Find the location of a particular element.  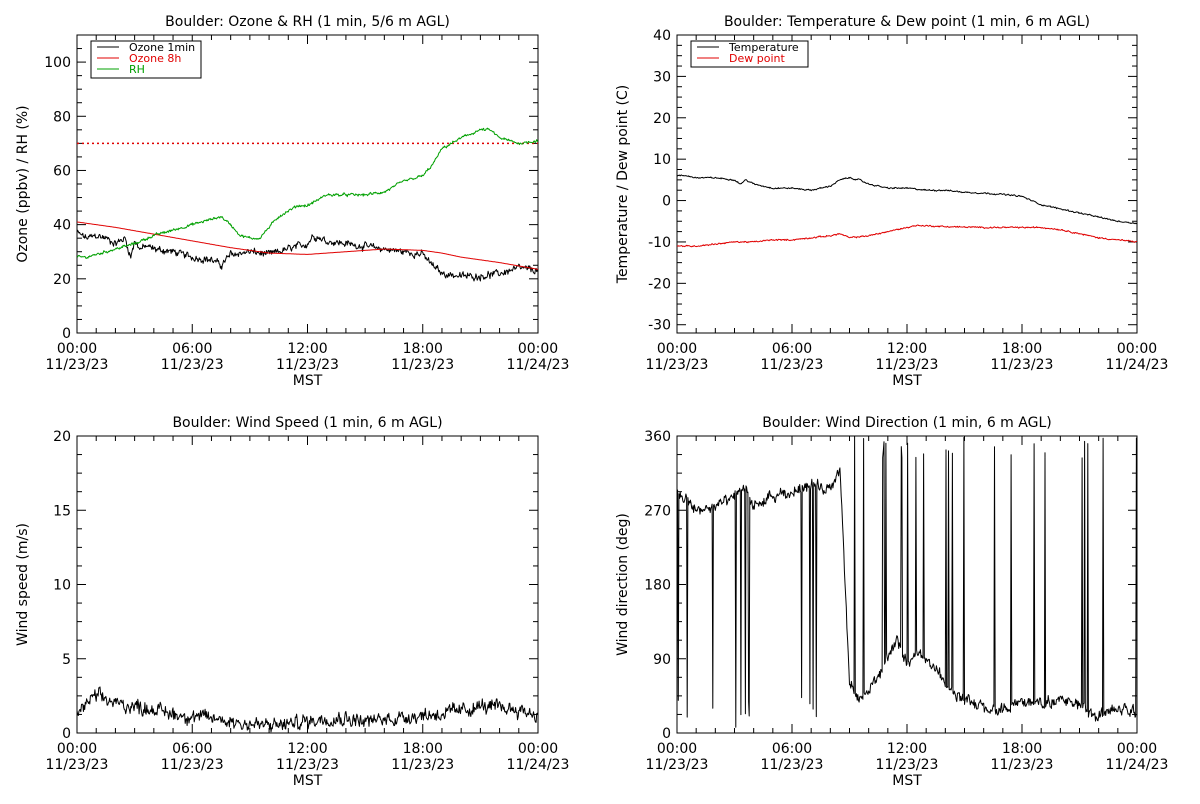

series-line-ozone-1min is located at coordinates (307, 255).